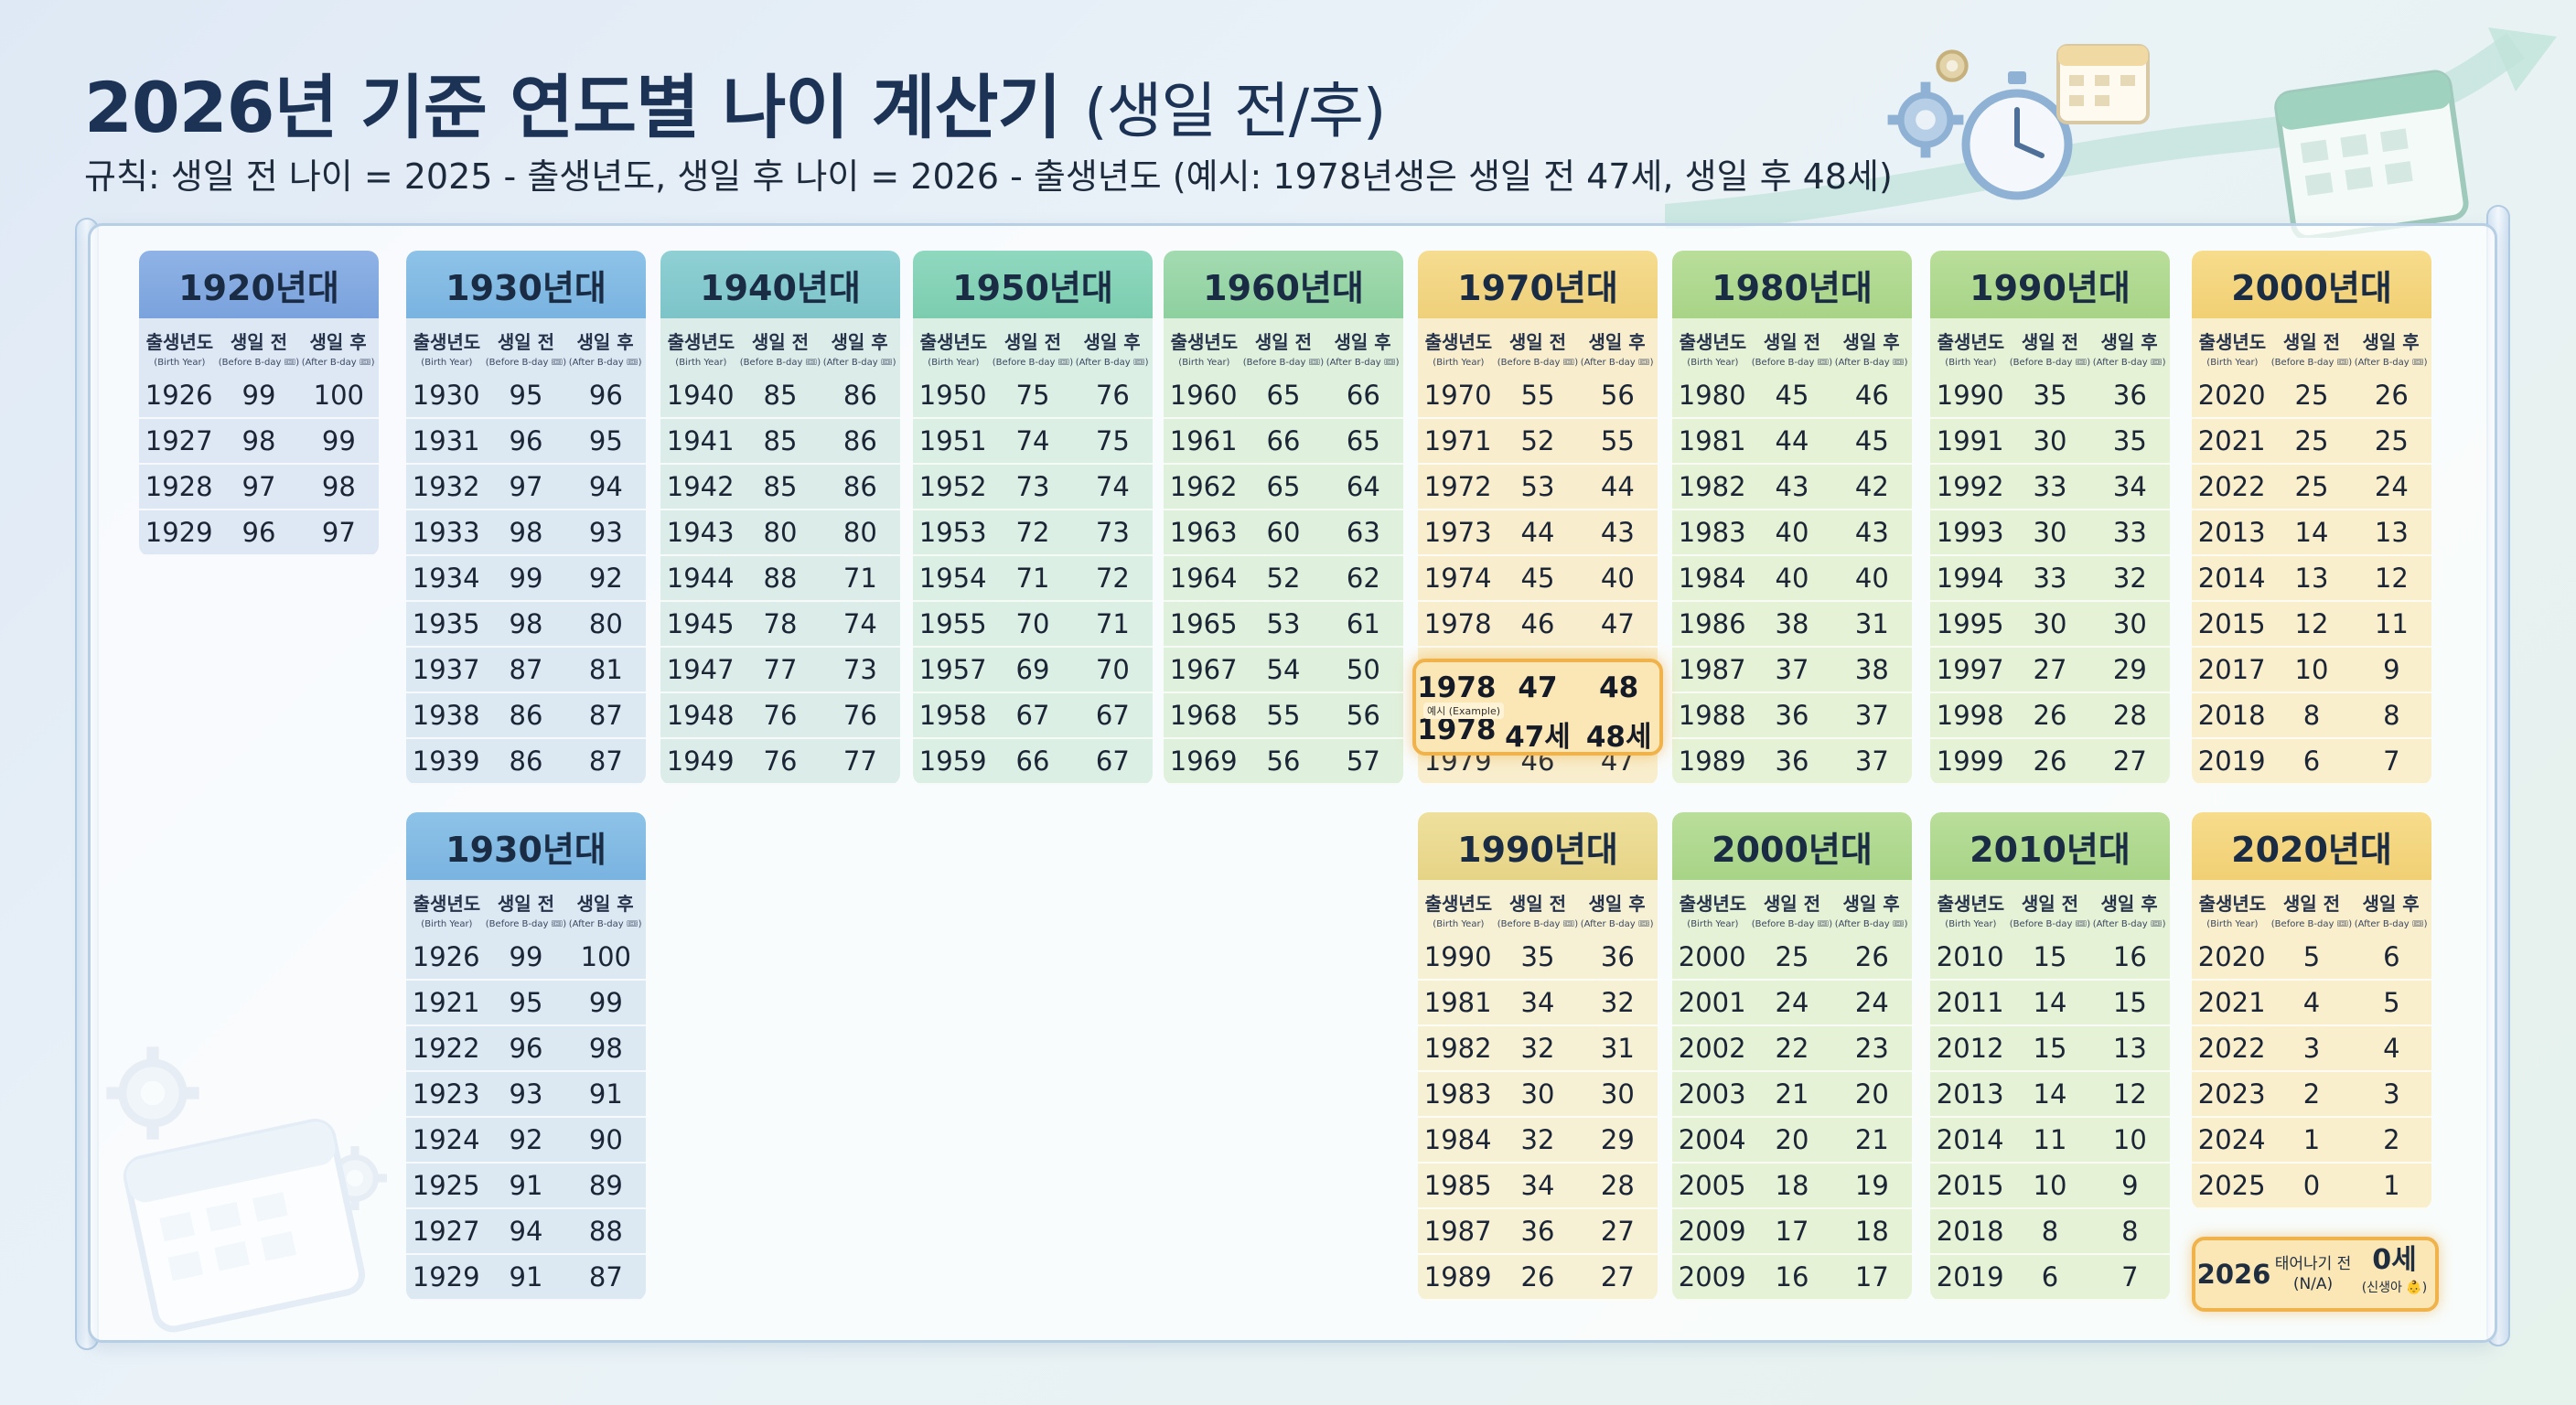  I want to click on newborn-age: 0세 (신생아 👶), so click(2394, 1274).